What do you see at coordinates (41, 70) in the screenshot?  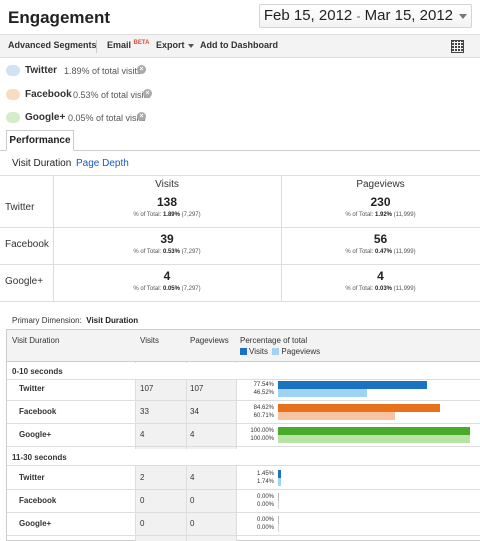 I see `segment-name: Twitter` at bounding box center [41, 70].